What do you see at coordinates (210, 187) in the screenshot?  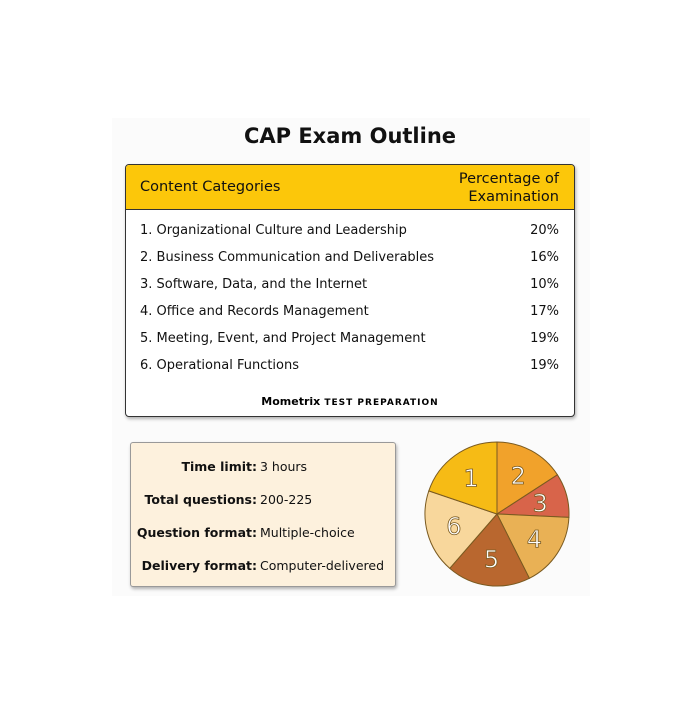 I see `header-content-categories: Content Categories` at bounding box center [210, 187].